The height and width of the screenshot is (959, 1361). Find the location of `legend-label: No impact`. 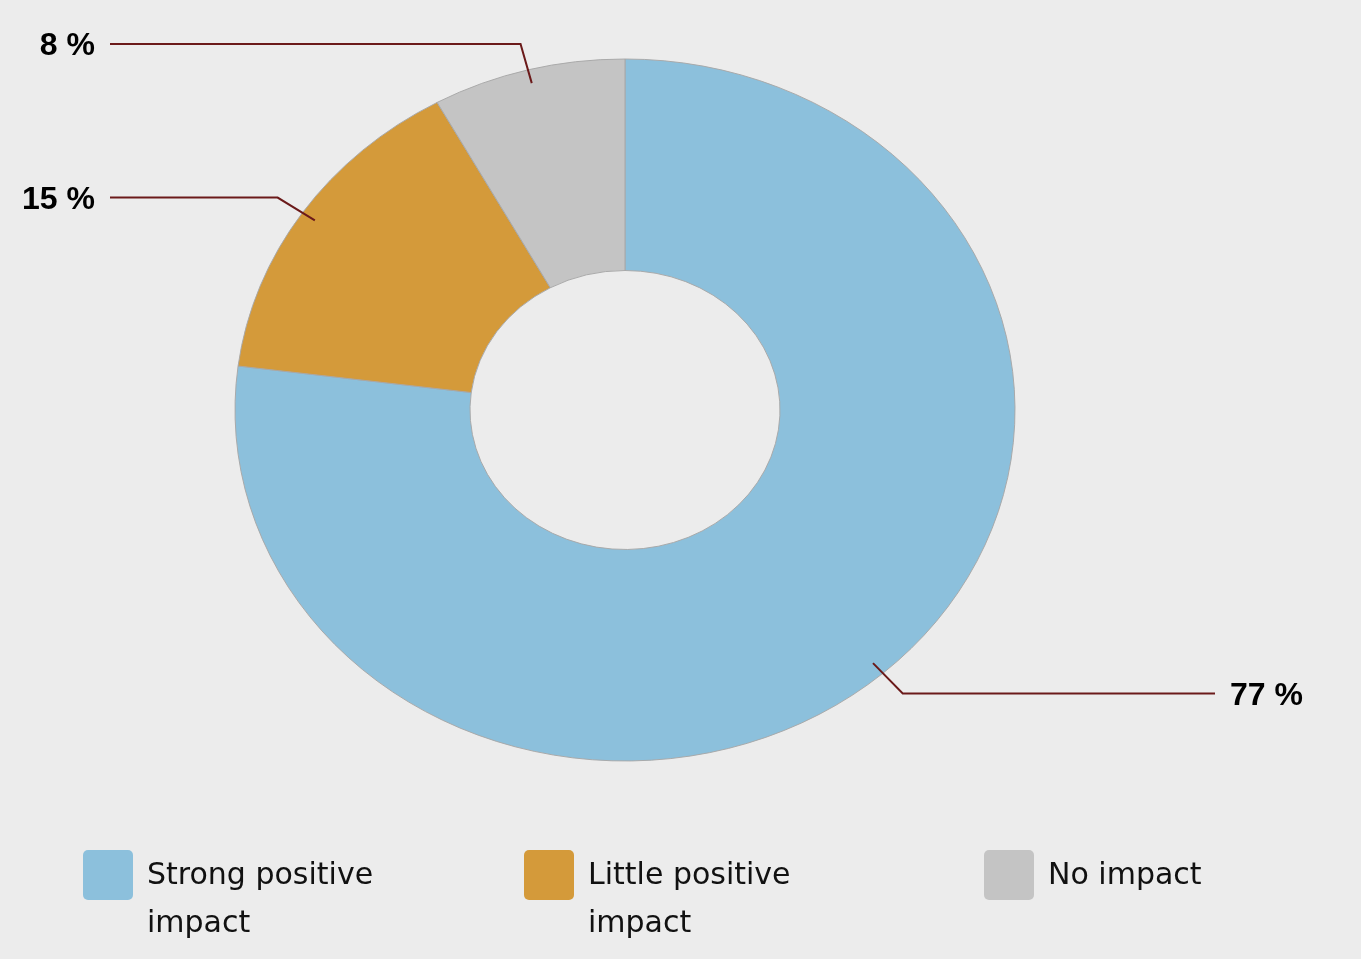

legend-label: No impact is located at coordinates (1125, 873).